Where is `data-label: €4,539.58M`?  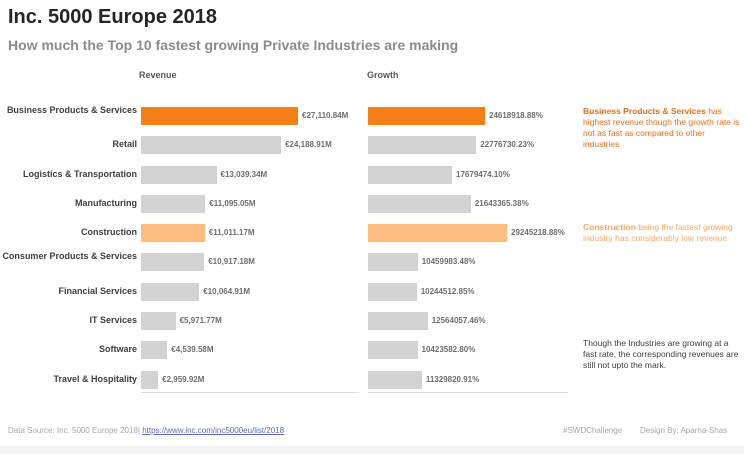
data-label: €4,539.58M is located at coordinates (192, 349).